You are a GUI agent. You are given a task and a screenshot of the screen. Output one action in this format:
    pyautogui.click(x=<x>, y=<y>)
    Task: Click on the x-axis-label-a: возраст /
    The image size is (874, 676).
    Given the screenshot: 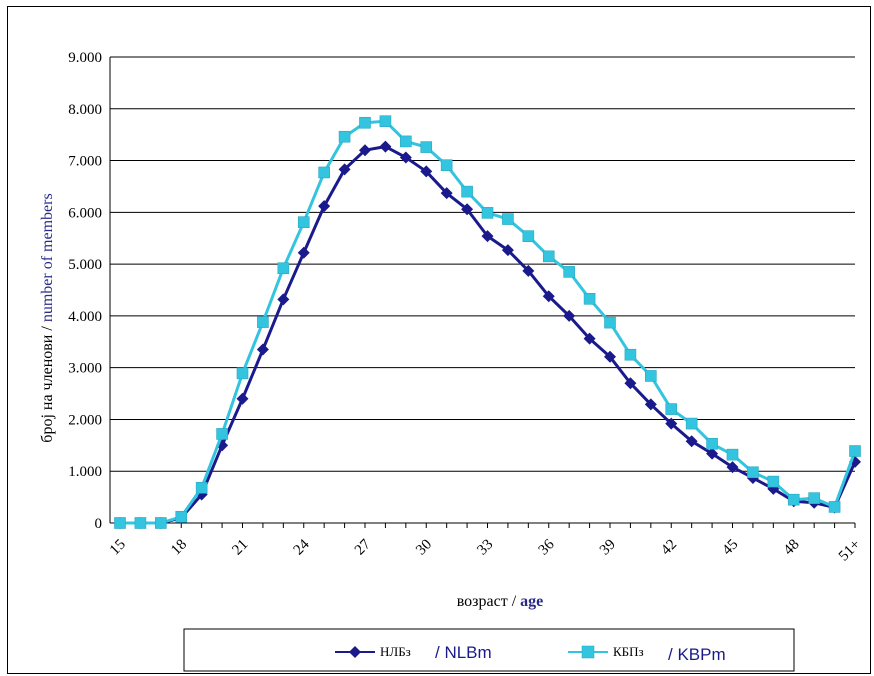 What is the action you would take?
    pyautogui.click(x=487, y=601)
    